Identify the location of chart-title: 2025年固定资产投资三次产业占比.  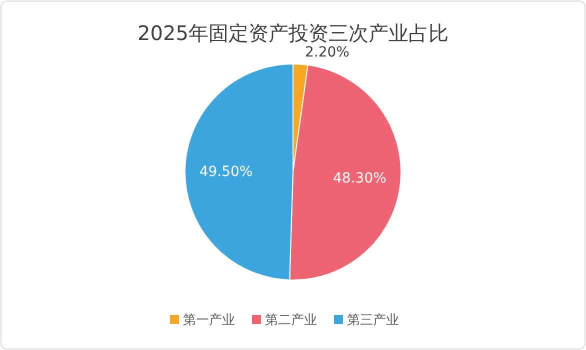
(293, 33).